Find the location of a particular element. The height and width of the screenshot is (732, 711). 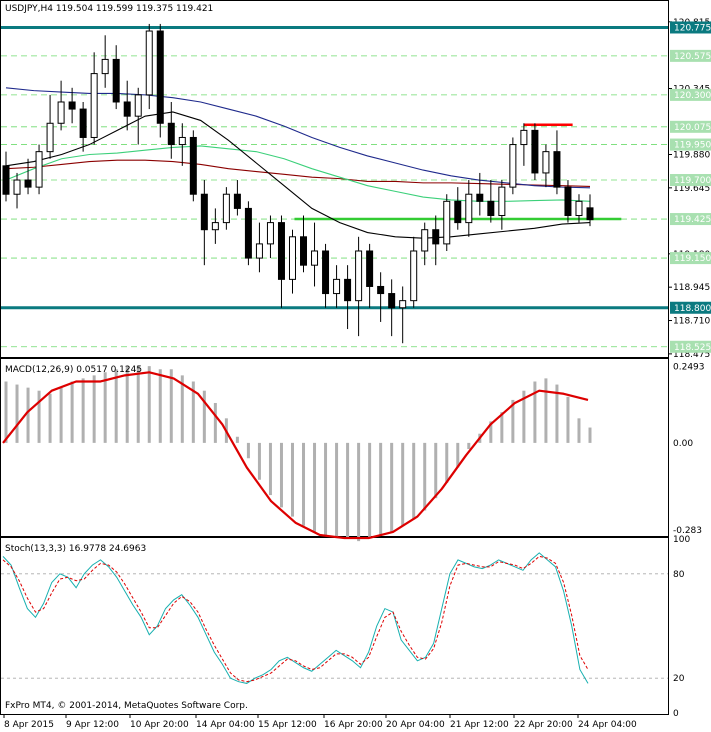

x-tick-label: 9 Apr 12:00 is located at coordinates (92, 725).